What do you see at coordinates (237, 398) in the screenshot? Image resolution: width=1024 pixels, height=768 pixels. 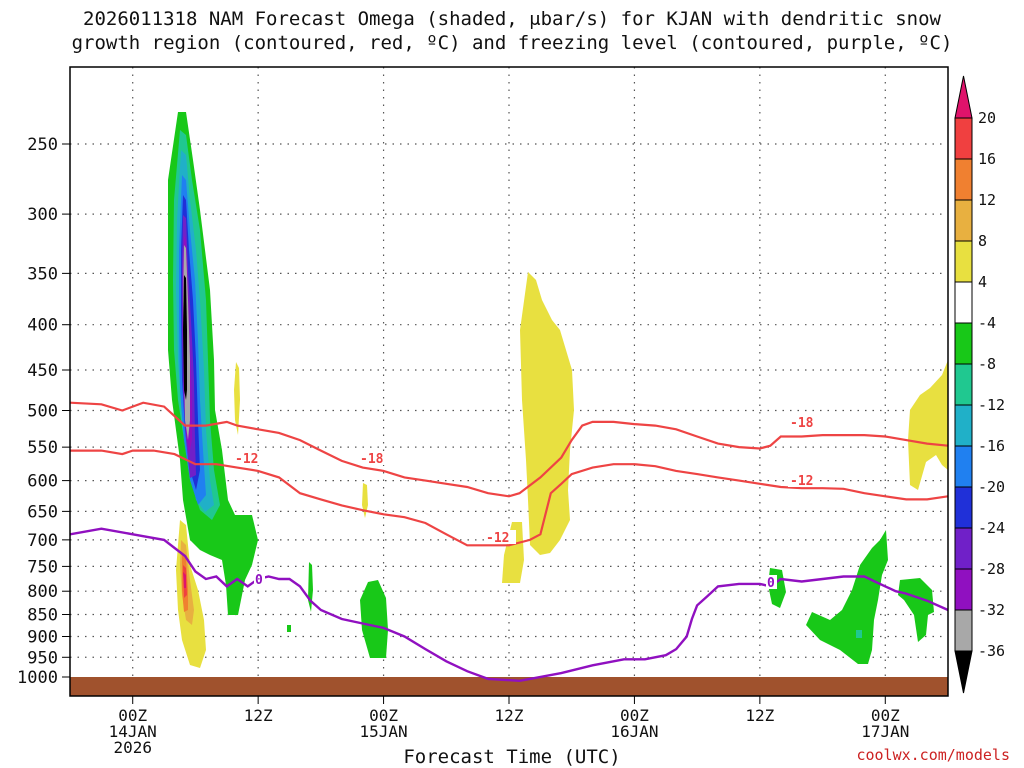 I see `omega-region-yellow-thin1` at bounding box center [237, 398].